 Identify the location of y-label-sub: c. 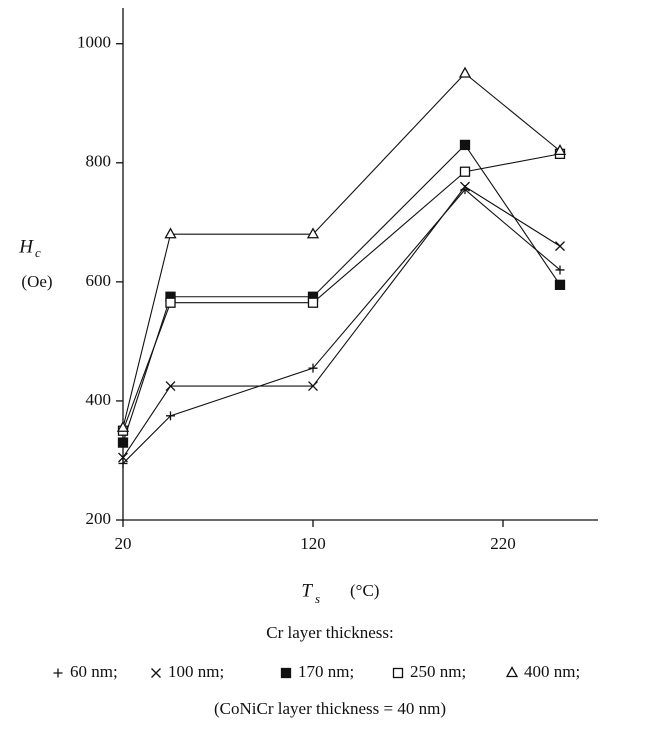
(38, 252).